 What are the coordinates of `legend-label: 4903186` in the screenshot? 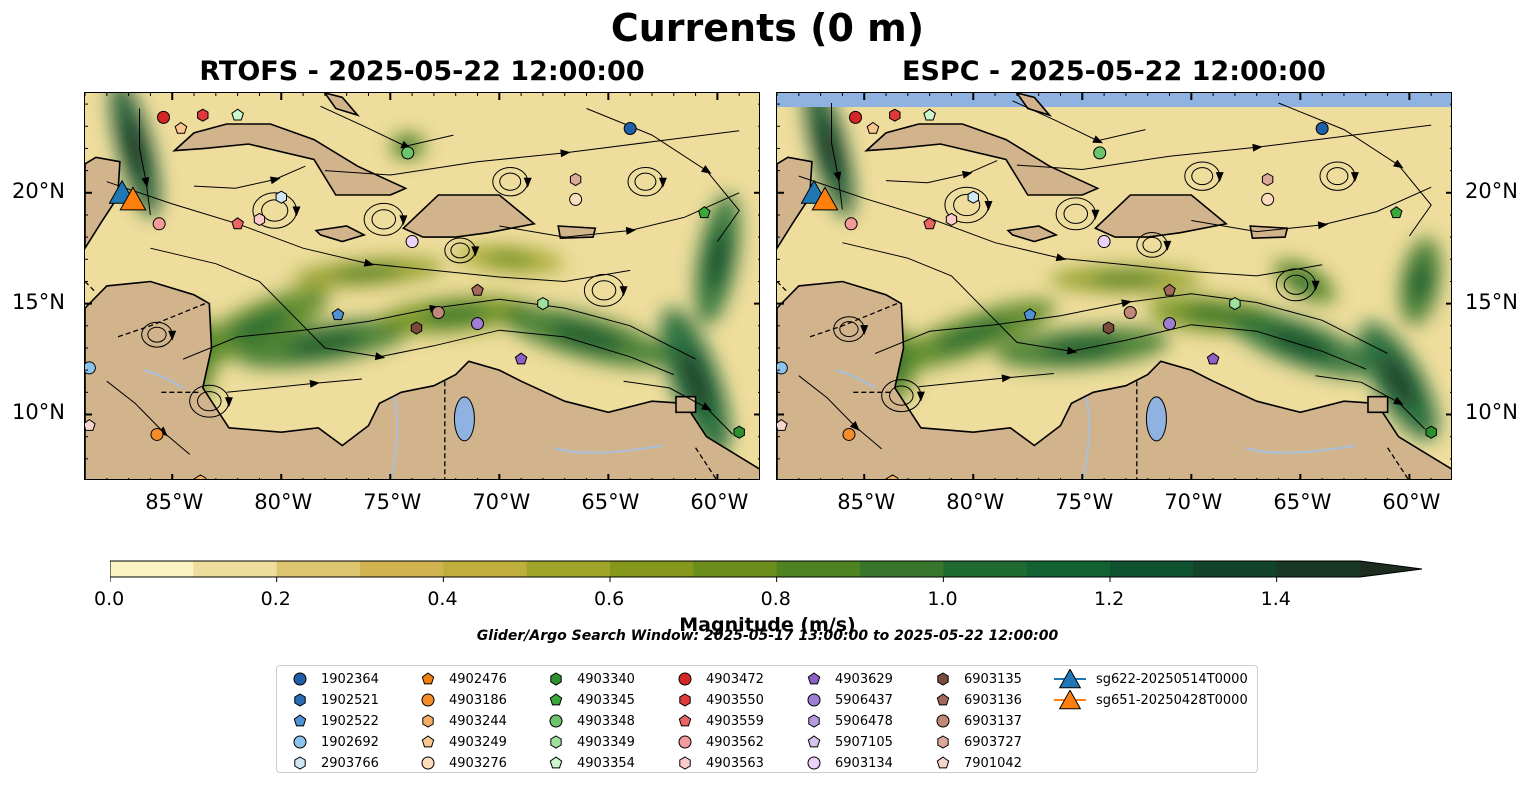 It's located at (478, 700).